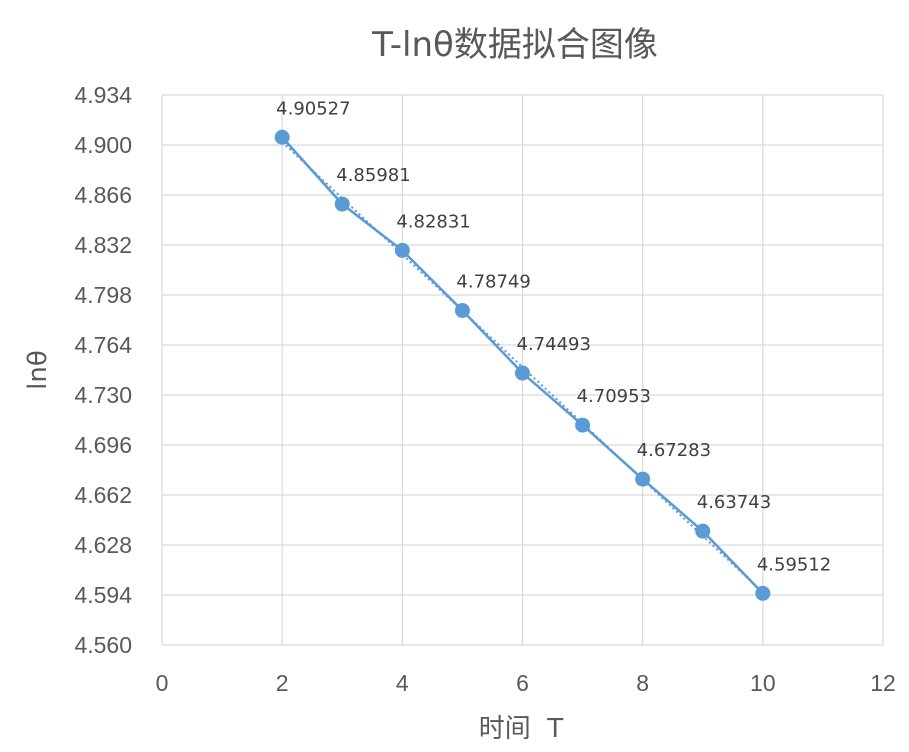  Describe the element at coordinates (493, 281) in the screenshot. I see `data-label: 4.78749` at that location.